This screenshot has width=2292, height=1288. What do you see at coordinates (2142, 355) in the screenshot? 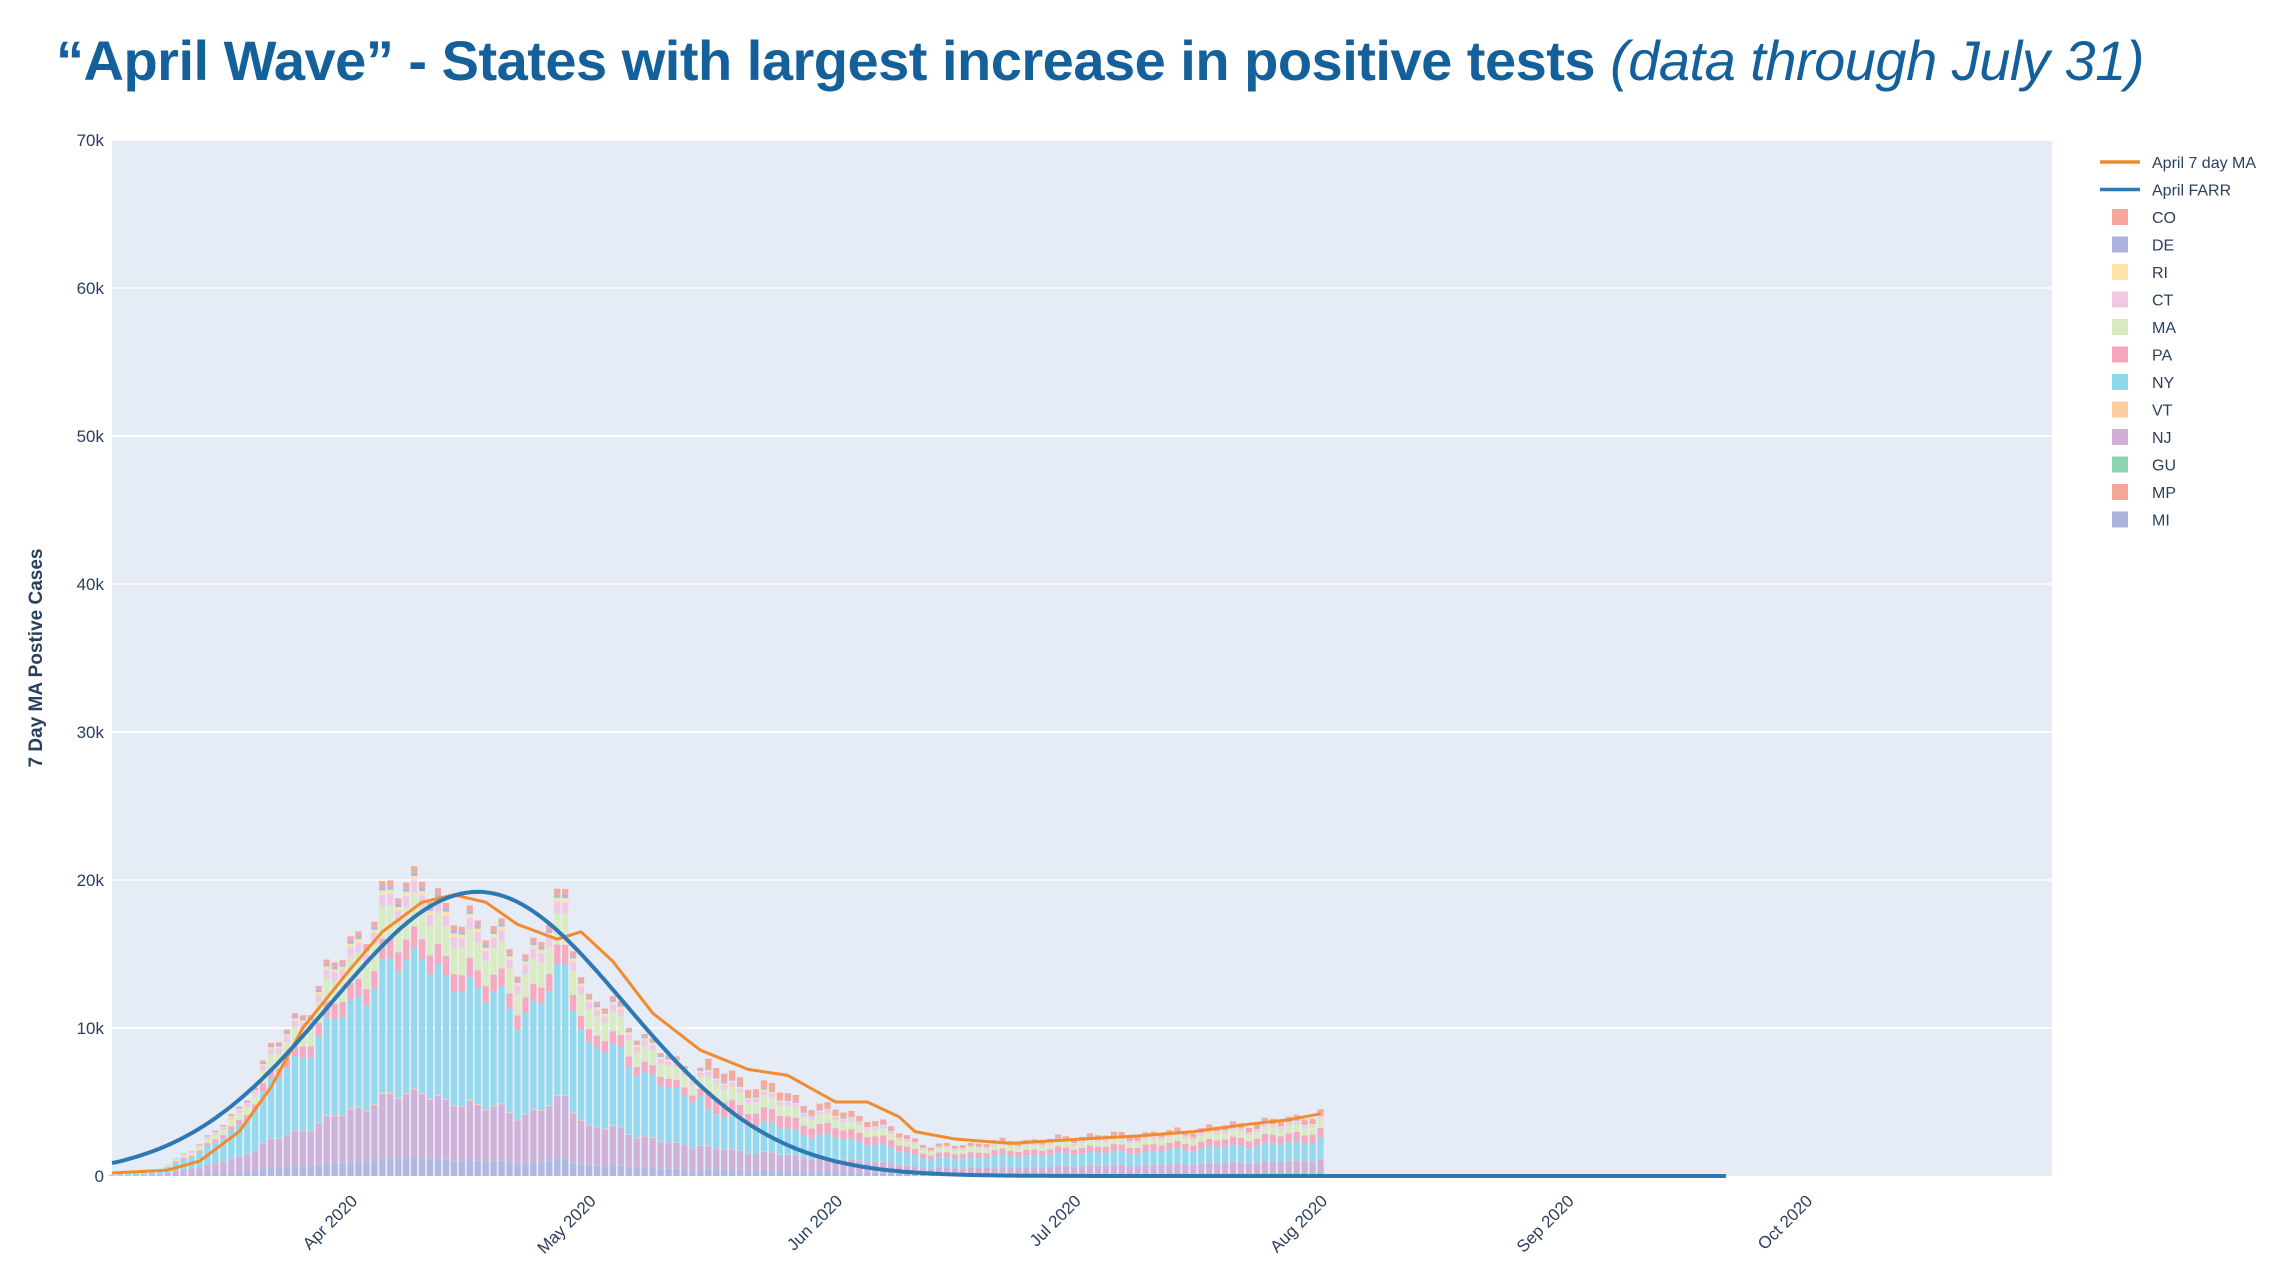
I see `legend-item-pa: PA` at bounding box center [2142, 355].